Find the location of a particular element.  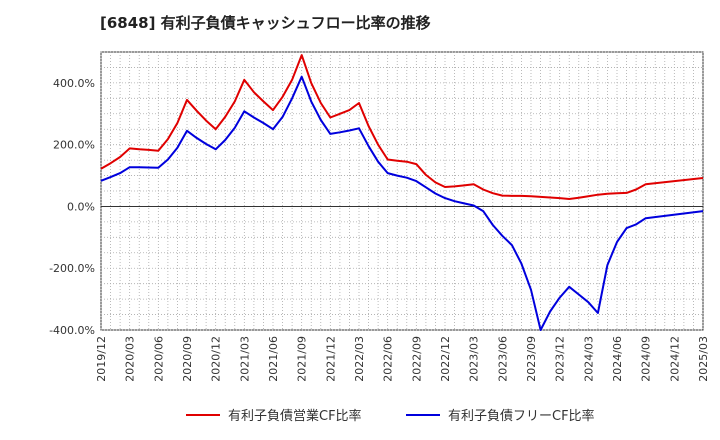

y-tick-label: -200.0% is located at coordinates (72, 268).